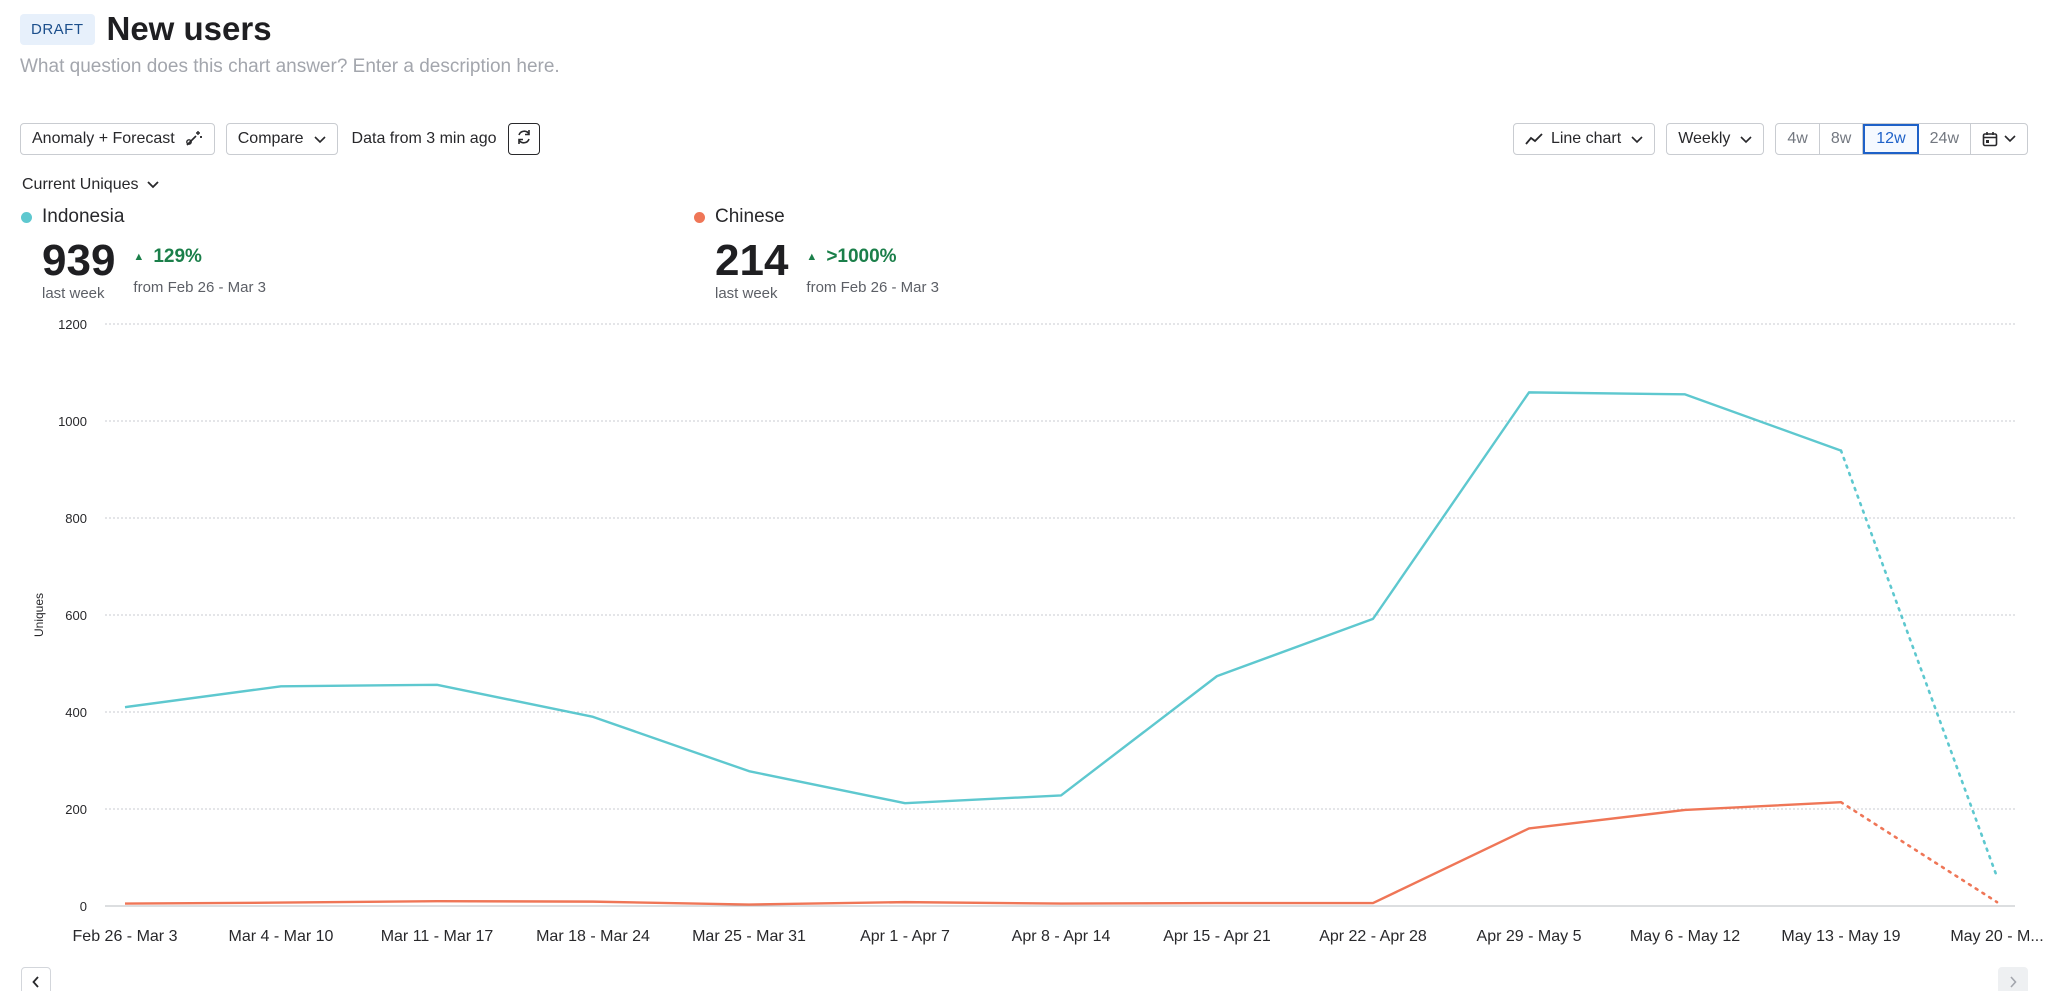 The width and height of the screenshot is (2048, 991). I want to click on range-selector: 4w 8w 12w 24w, so click(1901, 139).